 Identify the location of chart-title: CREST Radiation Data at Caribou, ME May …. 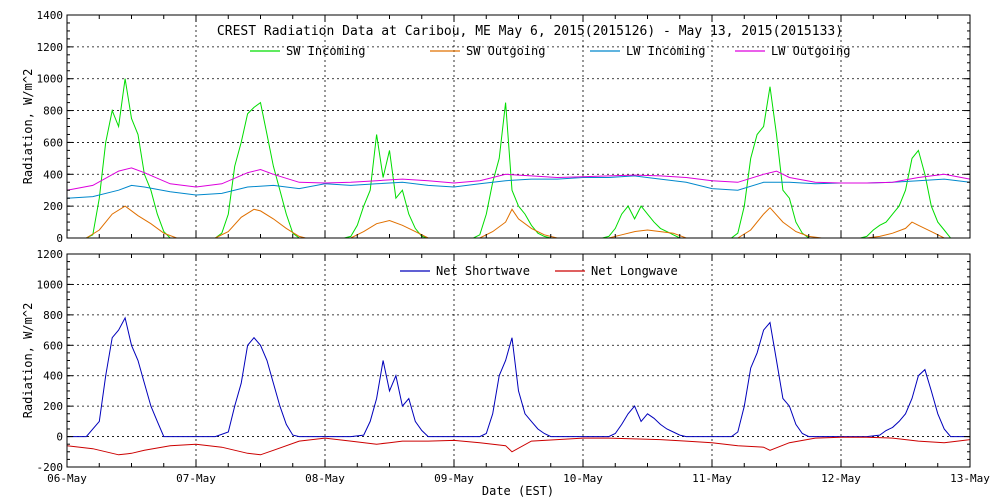
(530, 31).